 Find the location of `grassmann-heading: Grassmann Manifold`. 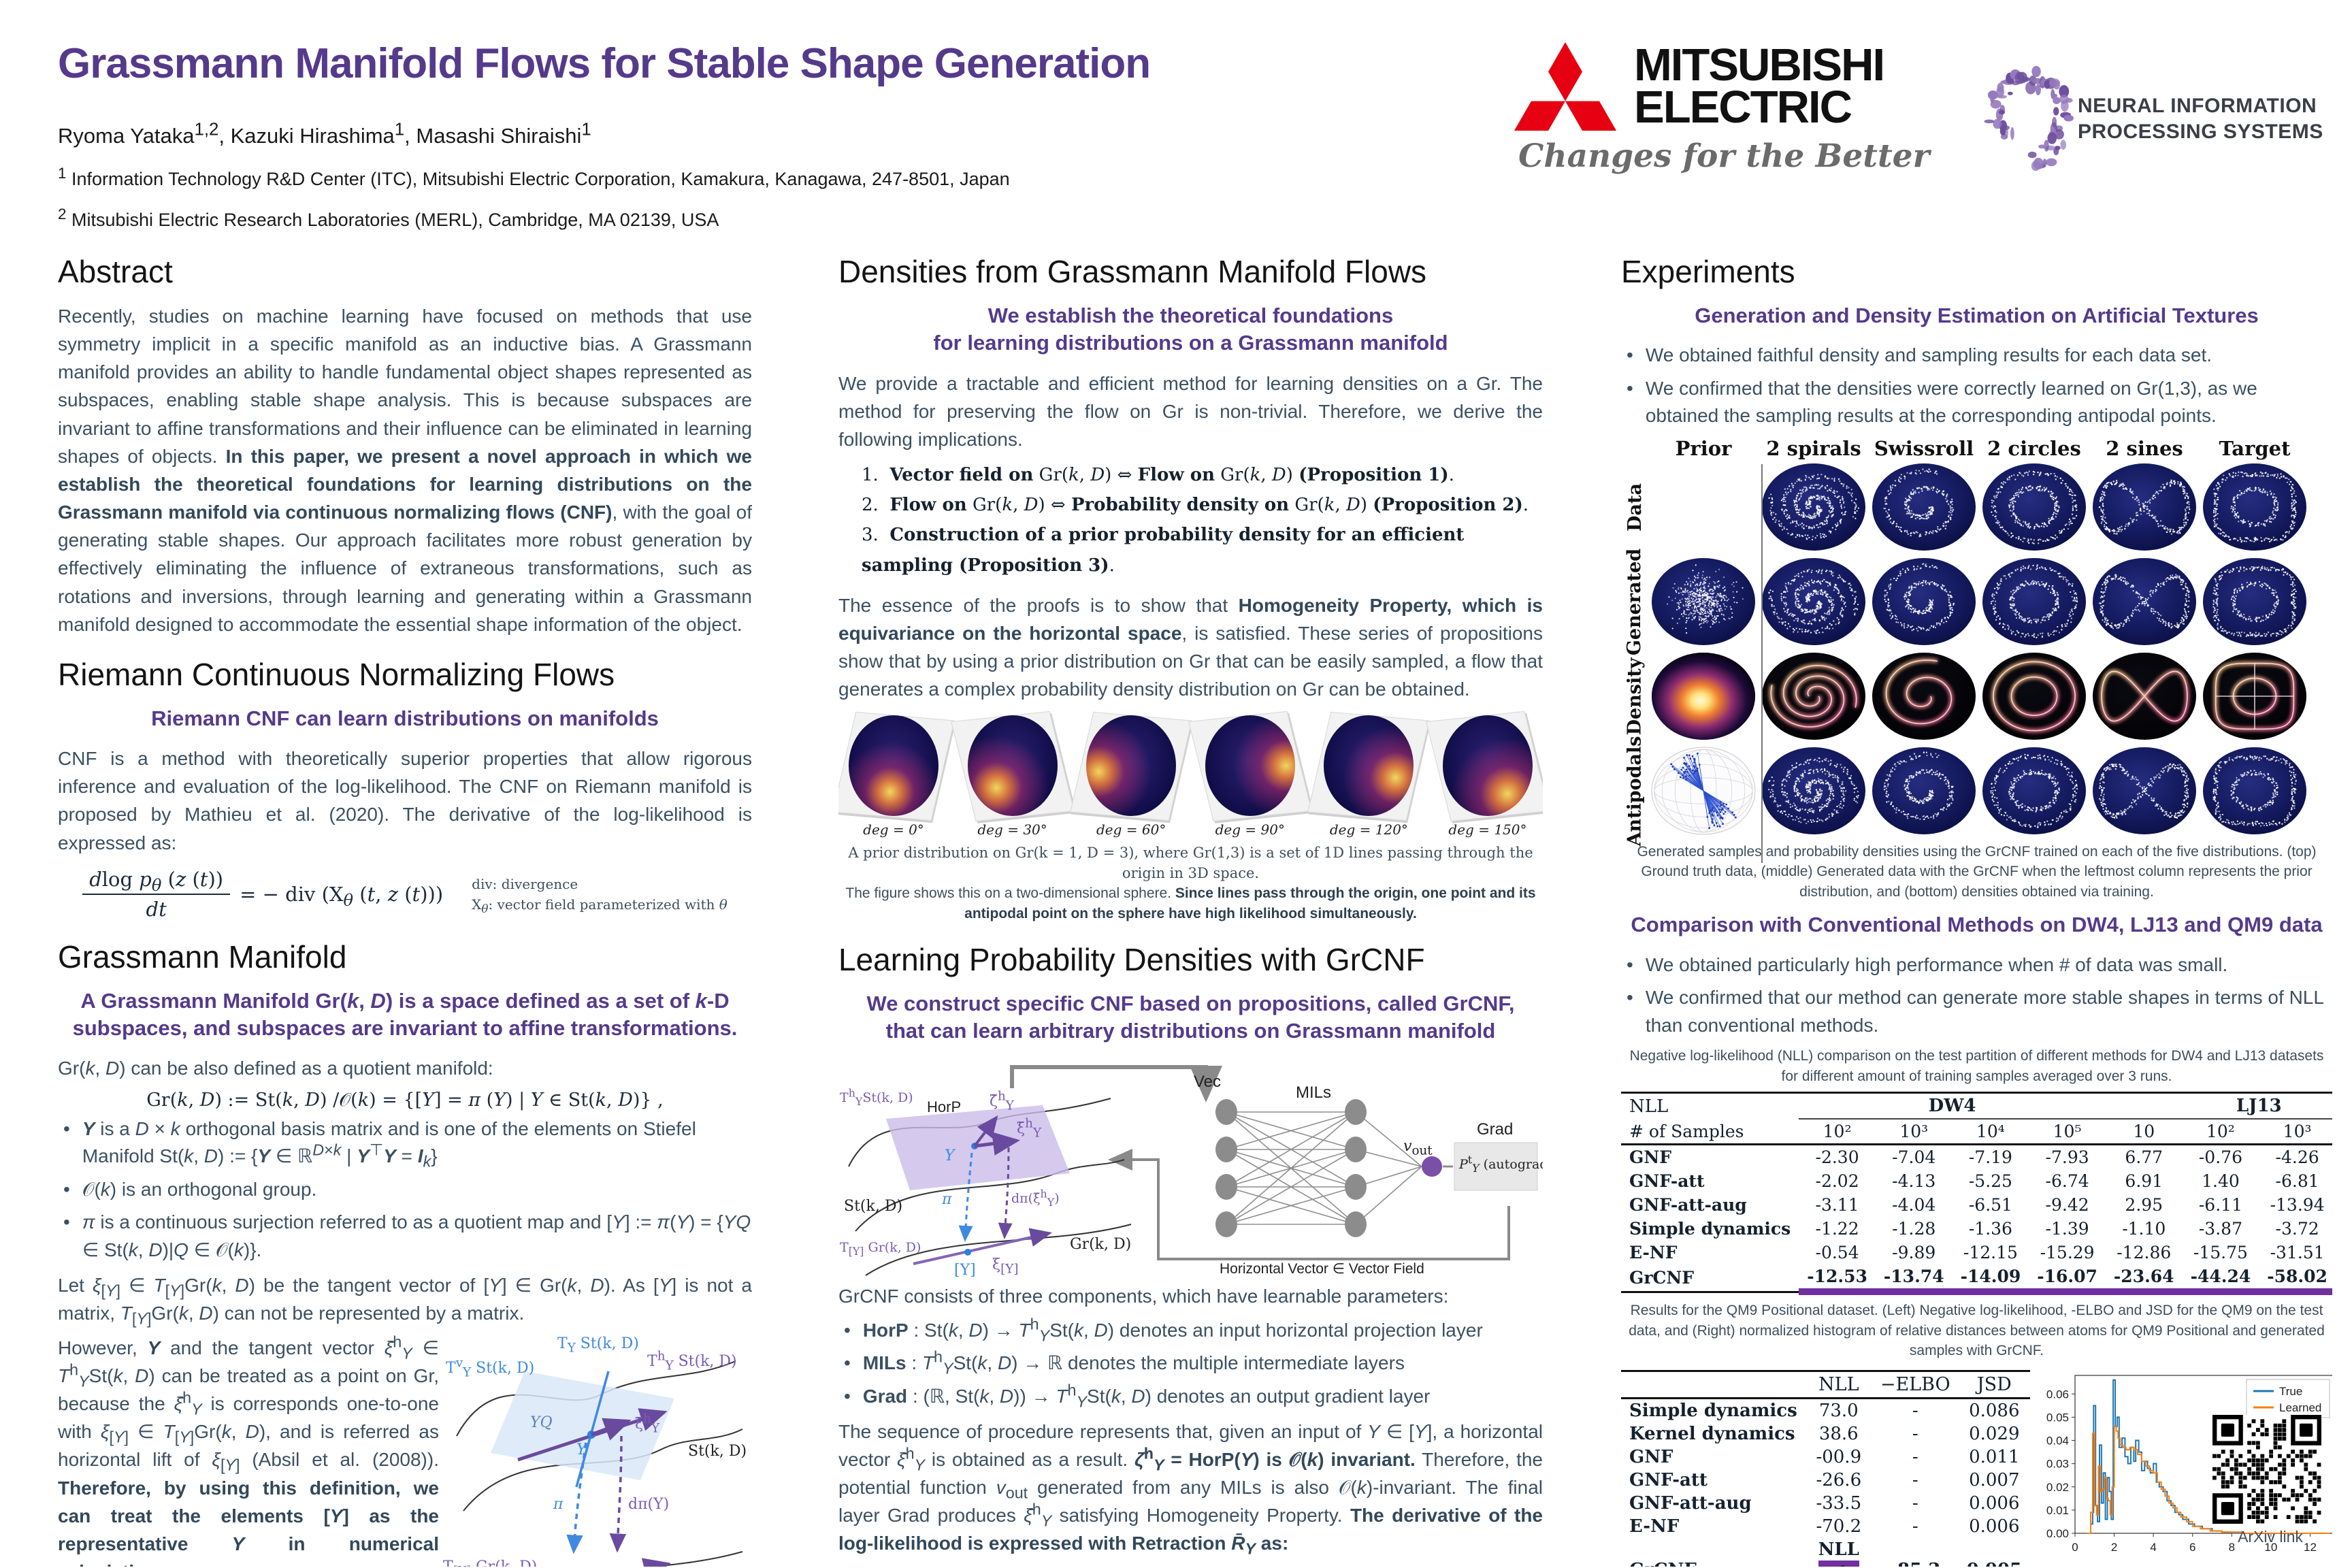

grassmann-heading: Grassmann Manifold is located at coordinates (202, 957).